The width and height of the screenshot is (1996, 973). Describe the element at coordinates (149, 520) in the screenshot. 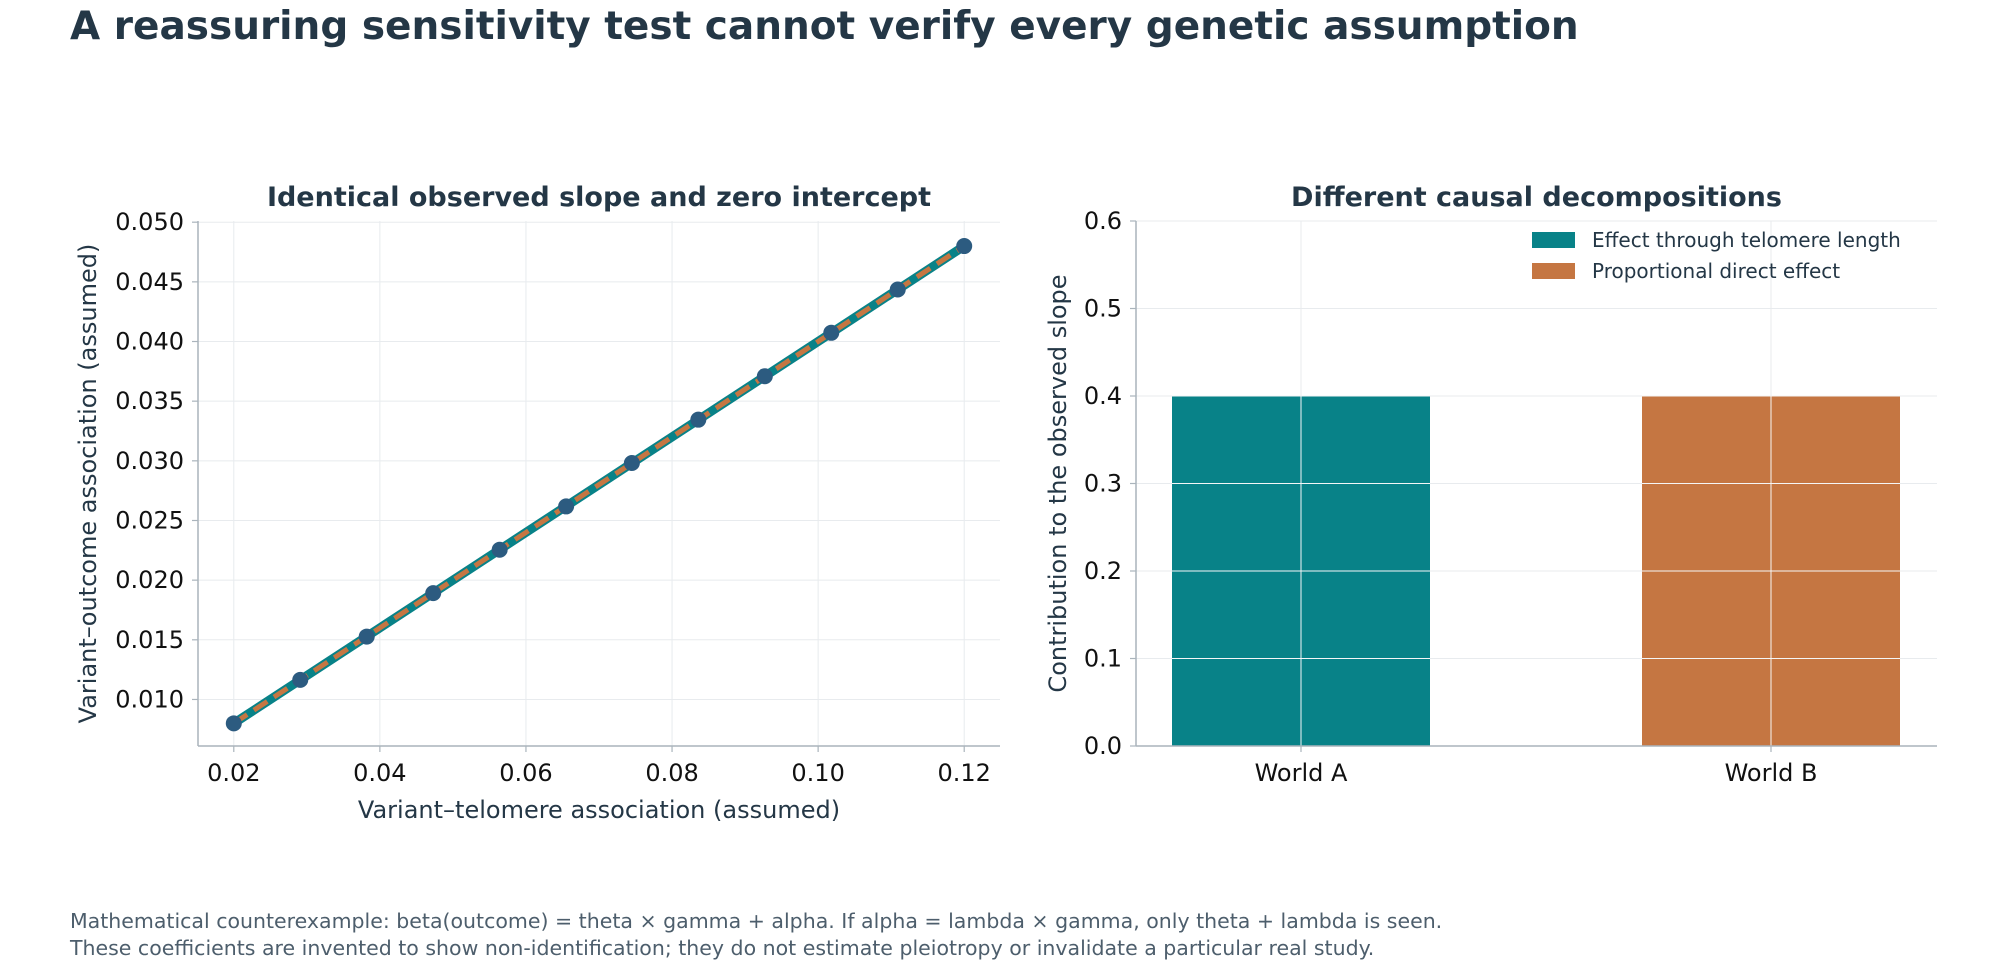

I see `y-tick-label: 0.025` at that location.